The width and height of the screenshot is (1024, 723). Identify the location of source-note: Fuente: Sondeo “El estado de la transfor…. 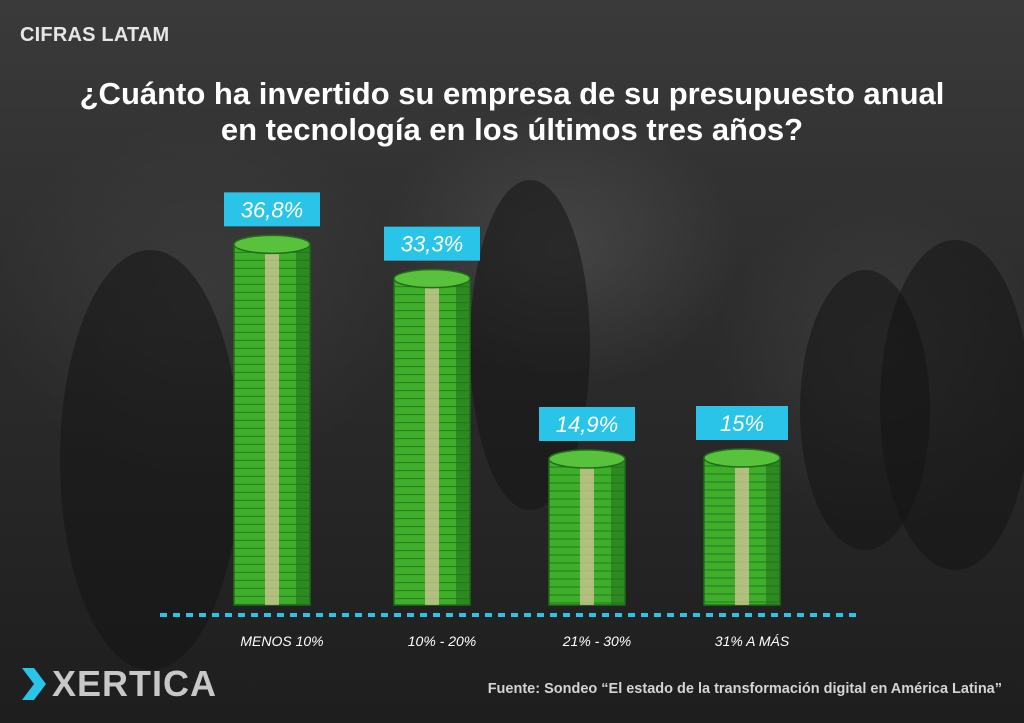
(744, 689).